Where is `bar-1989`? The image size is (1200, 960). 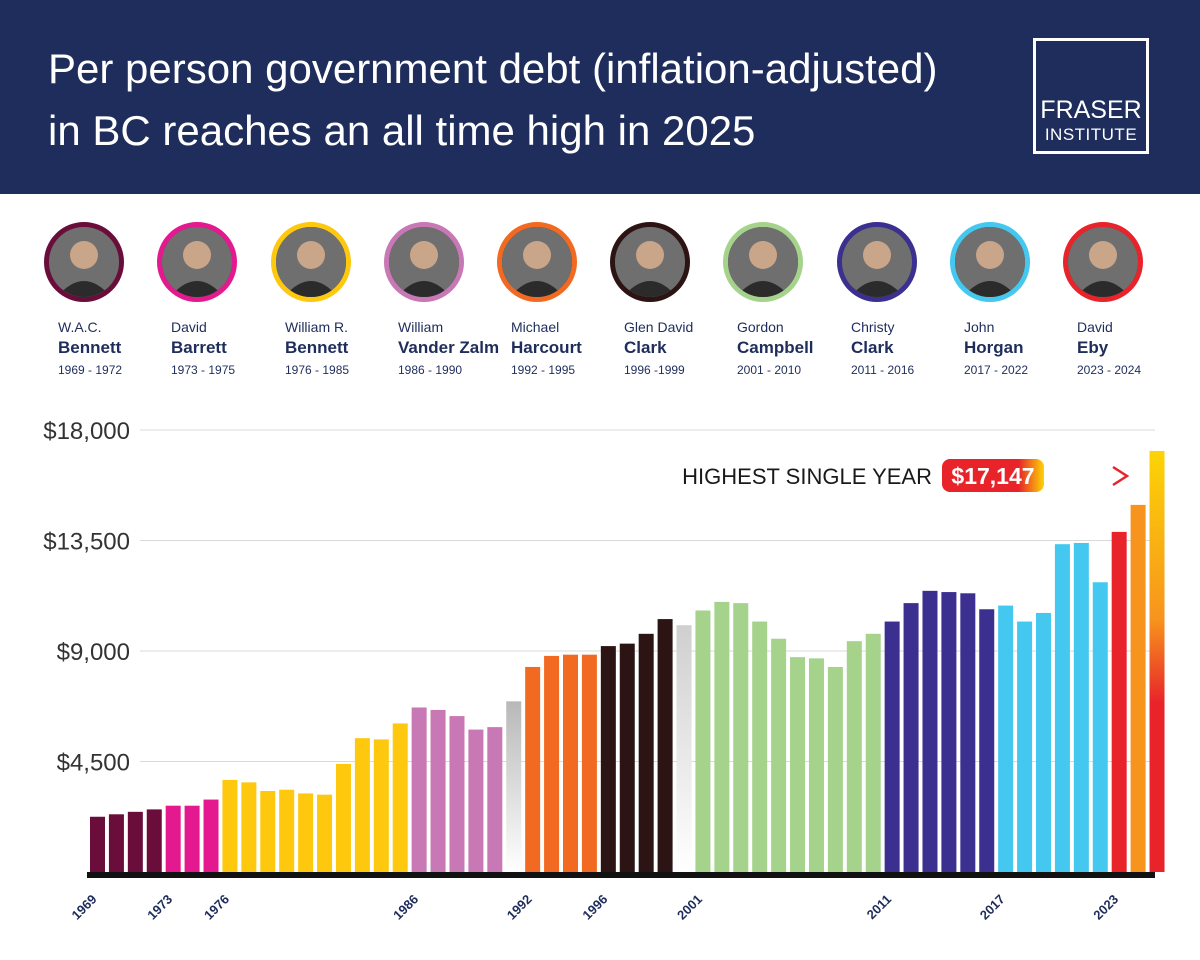 bar-1989 is located at coordinates (476, 800).